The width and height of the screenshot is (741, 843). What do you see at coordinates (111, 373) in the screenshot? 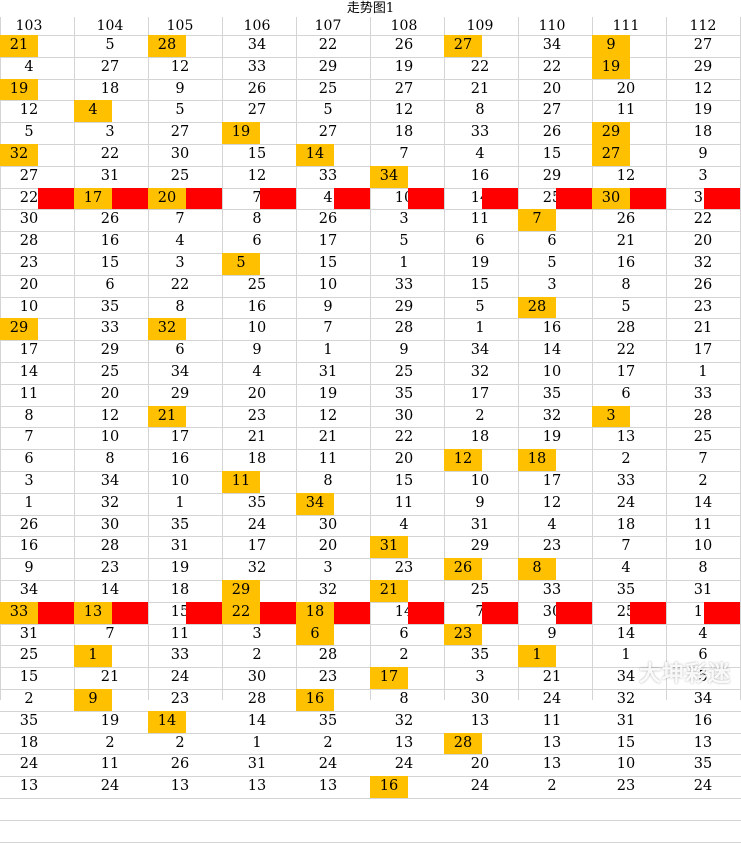
I see `number-cell: 25` at bounding box center [111, 373].